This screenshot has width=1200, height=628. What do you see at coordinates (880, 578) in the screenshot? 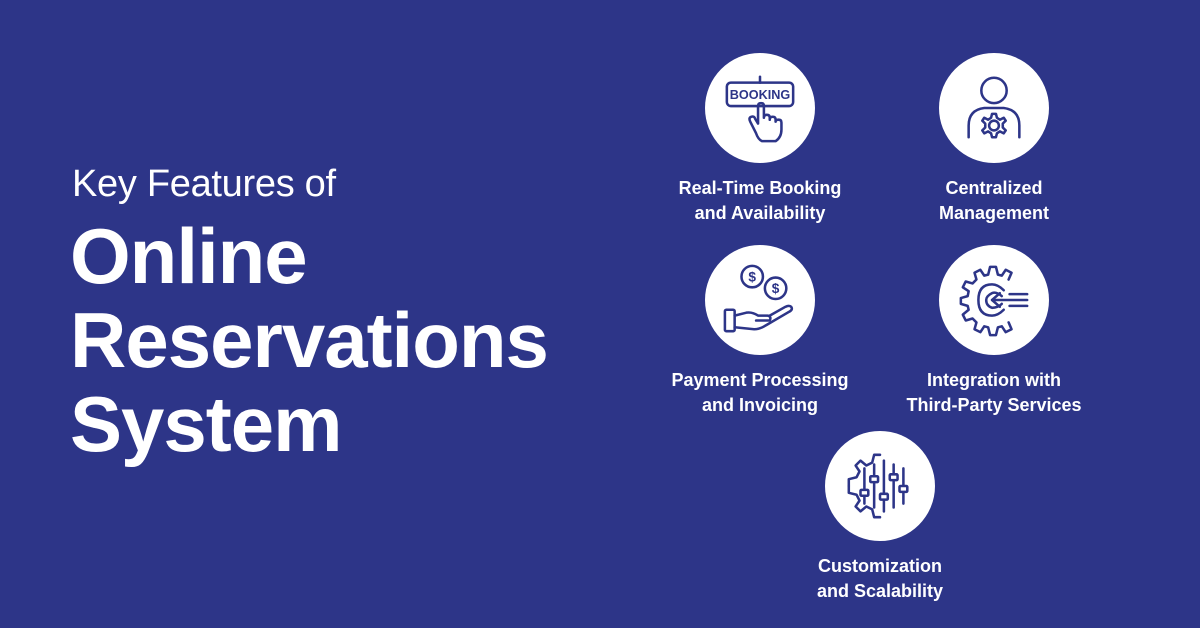
I see `feature-label: Customization and Scalability` at bounding box center [880, 578].